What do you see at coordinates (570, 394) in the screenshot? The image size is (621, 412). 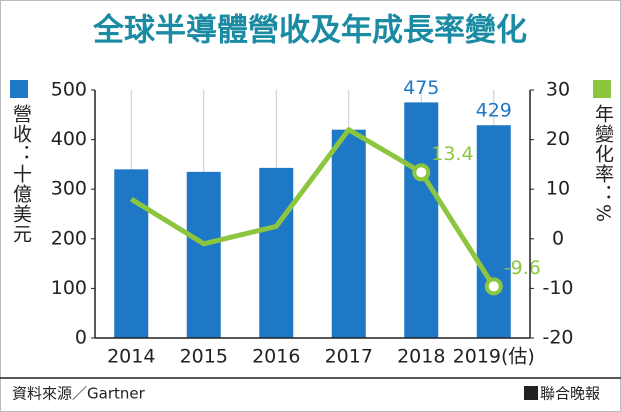 I see `publisher: 聯合晚報` at bounding box center [570, 394].